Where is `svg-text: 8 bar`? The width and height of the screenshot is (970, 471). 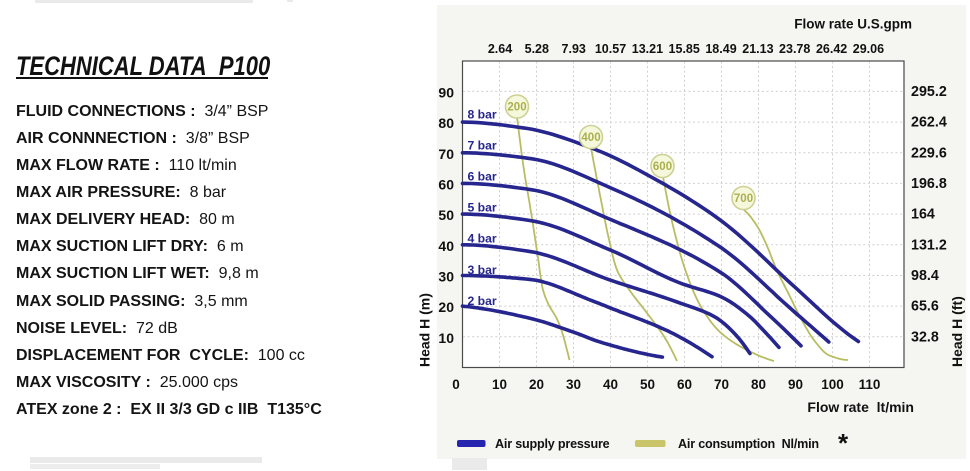 svg-text: 8 bar is located at coordinates (482, 114).